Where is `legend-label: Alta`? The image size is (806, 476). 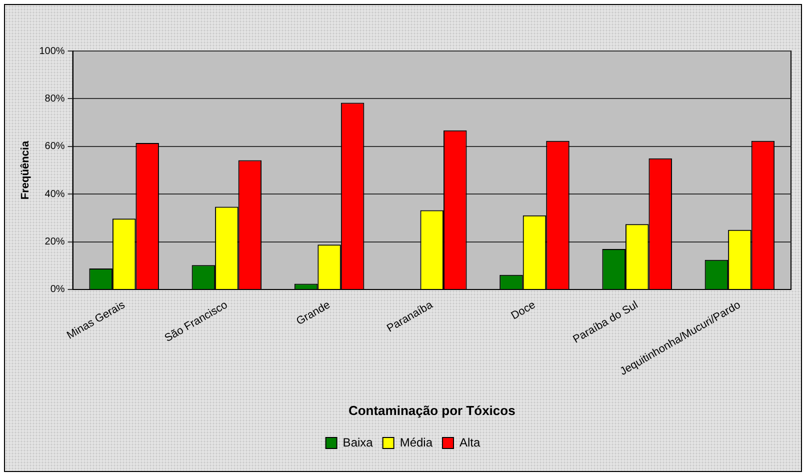
legend-label: Alta is located at coordinates (470, 442).